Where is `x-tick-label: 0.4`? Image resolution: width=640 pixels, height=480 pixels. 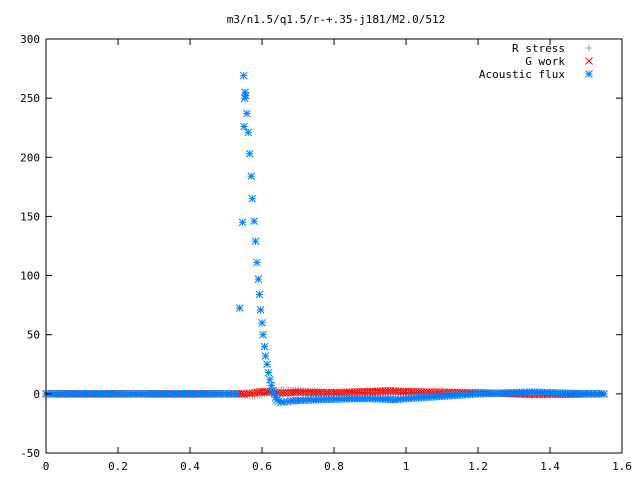 x-tick-label: 0.4 is located at coordinates (190, 466).